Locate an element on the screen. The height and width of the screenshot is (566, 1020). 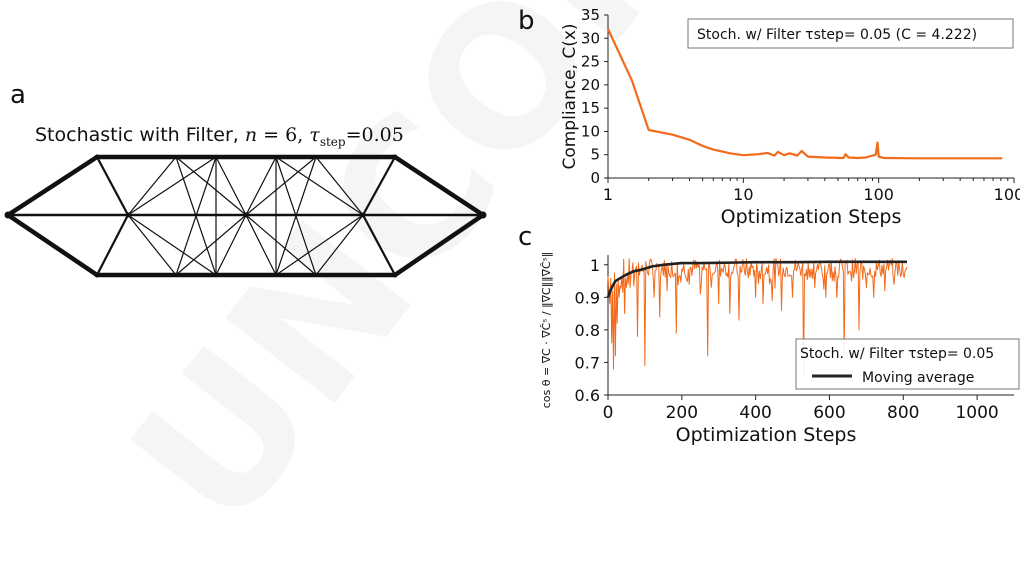
b-x-tick-label: 1000 is located at coordinates (1007, 194).